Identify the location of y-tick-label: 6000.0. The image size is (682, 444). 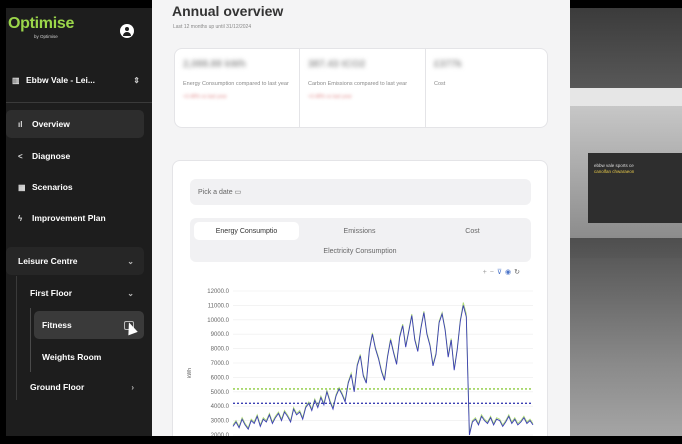
(220, 378).